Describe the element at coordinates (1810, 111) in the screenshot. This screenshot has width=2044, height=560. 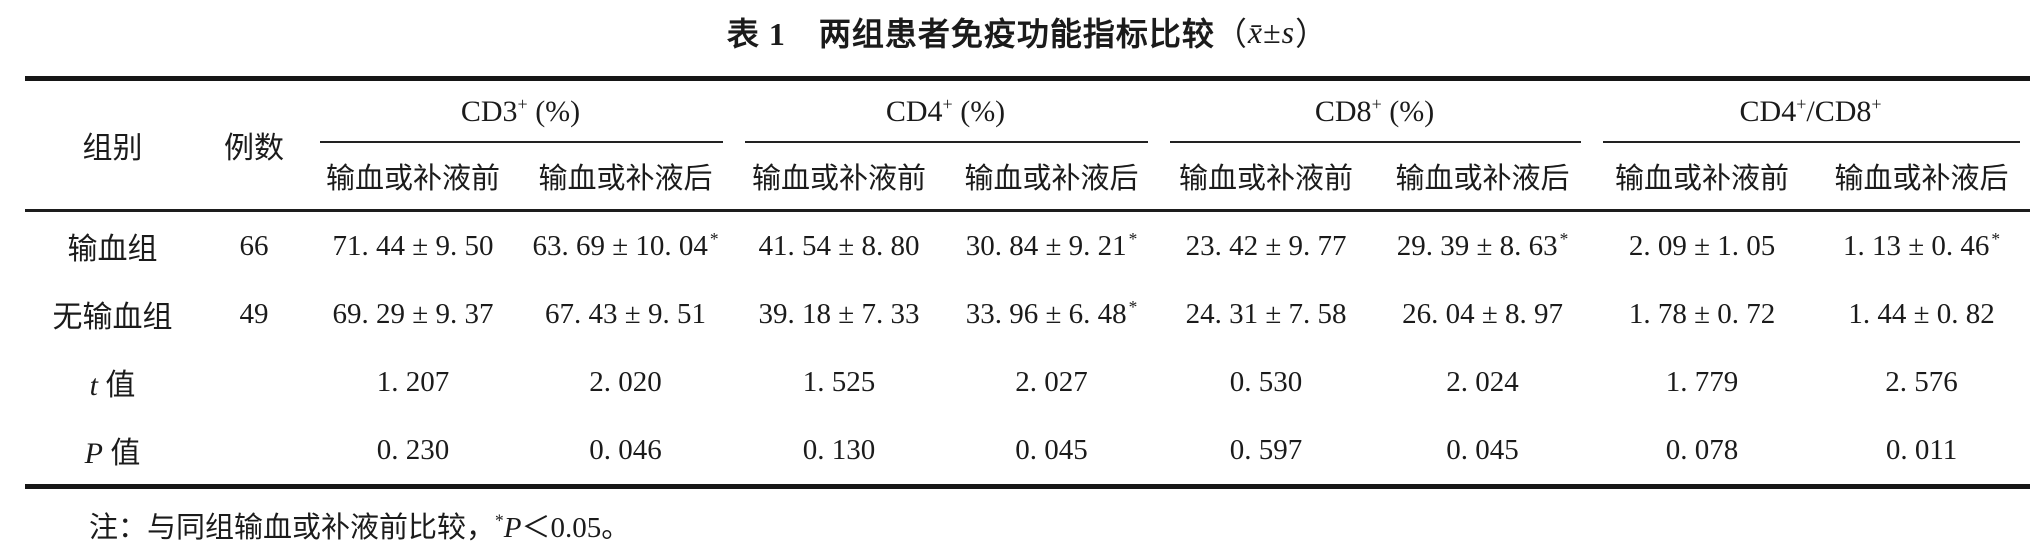
I see `group-header-cd4-cd8-ratio: CD4+/CD8+` at that location.